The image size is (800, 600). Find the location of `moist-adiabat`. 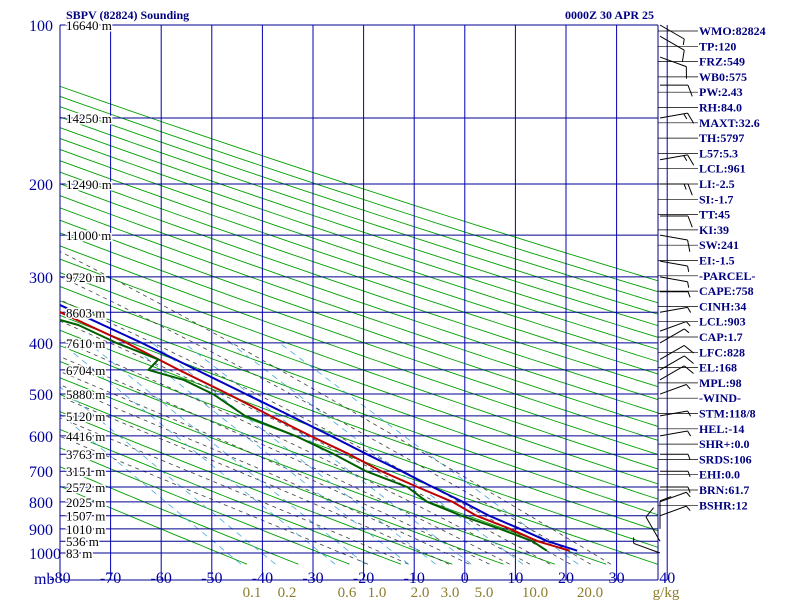

moist-adiabat is located at coordinates (255, 480).